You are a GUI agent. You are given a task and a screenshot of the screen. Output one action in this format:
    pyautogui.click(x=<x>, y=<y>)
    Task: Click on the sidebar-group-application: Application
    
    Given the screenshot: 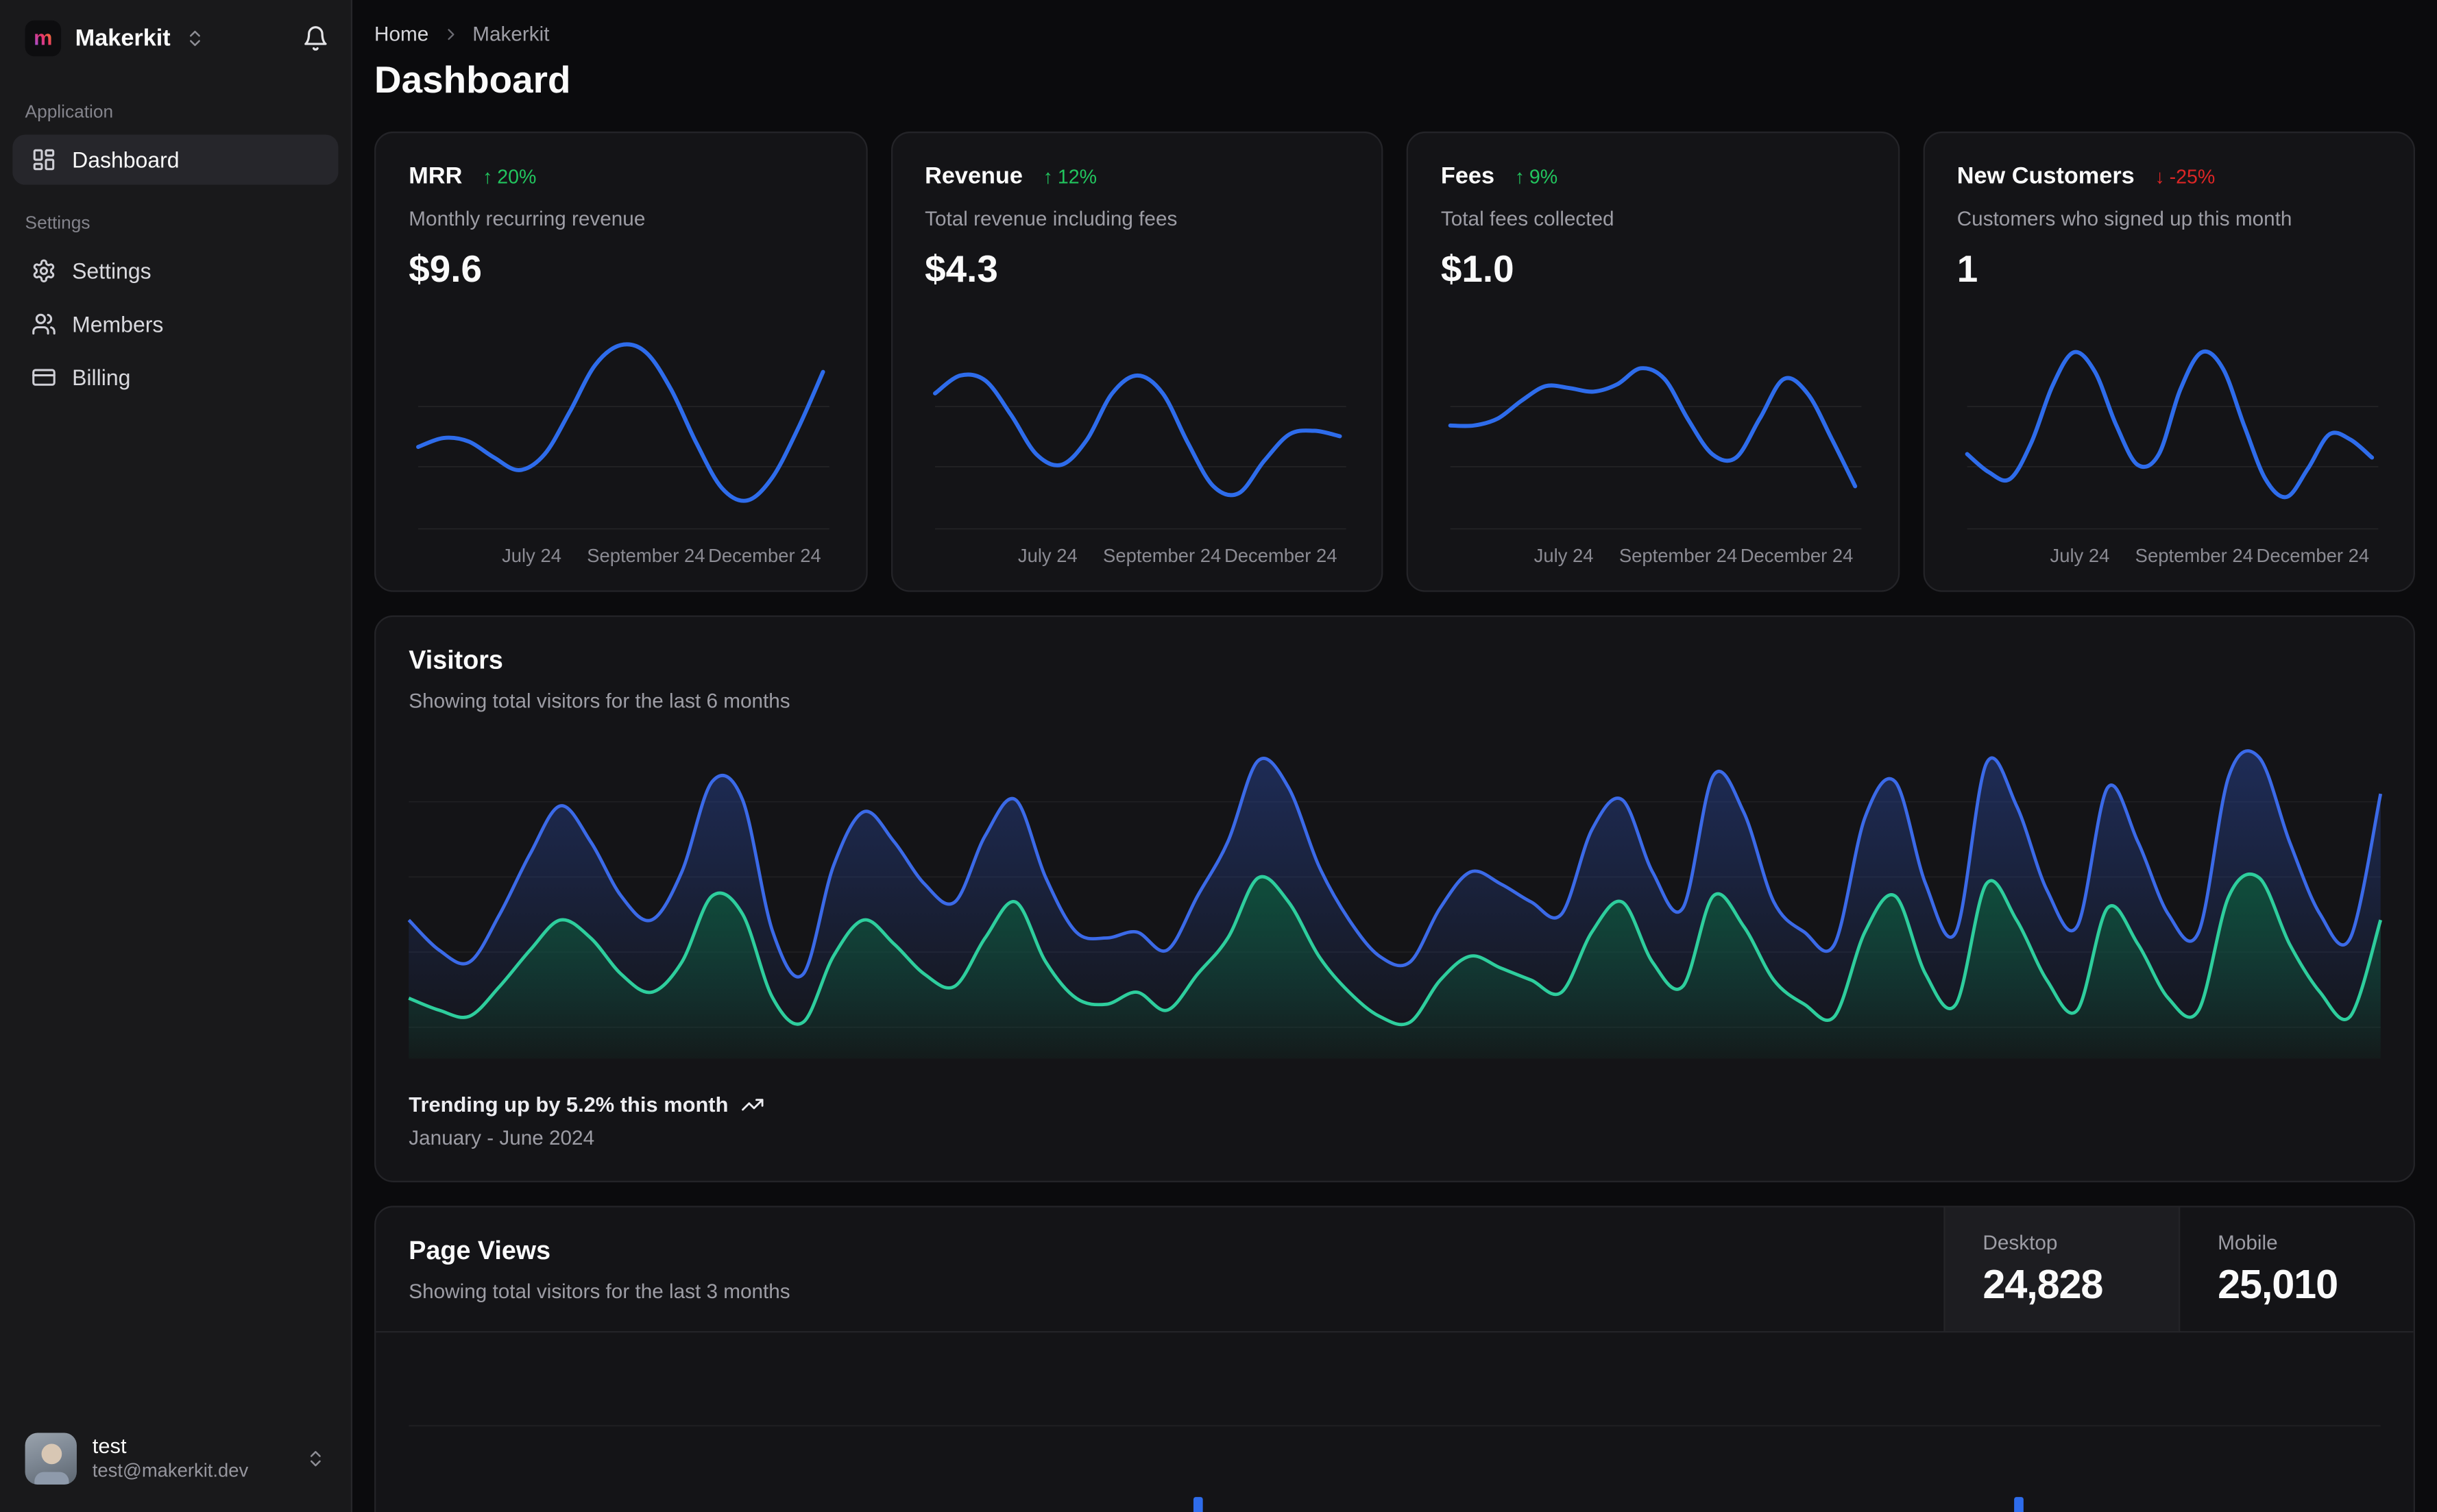 What is the action you would take?
    pyautogui.click(x=69, y=113)
    